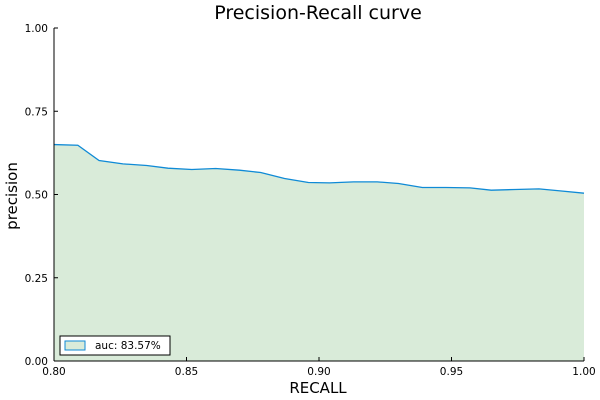  I want to click on series-line, so click(319, 168).